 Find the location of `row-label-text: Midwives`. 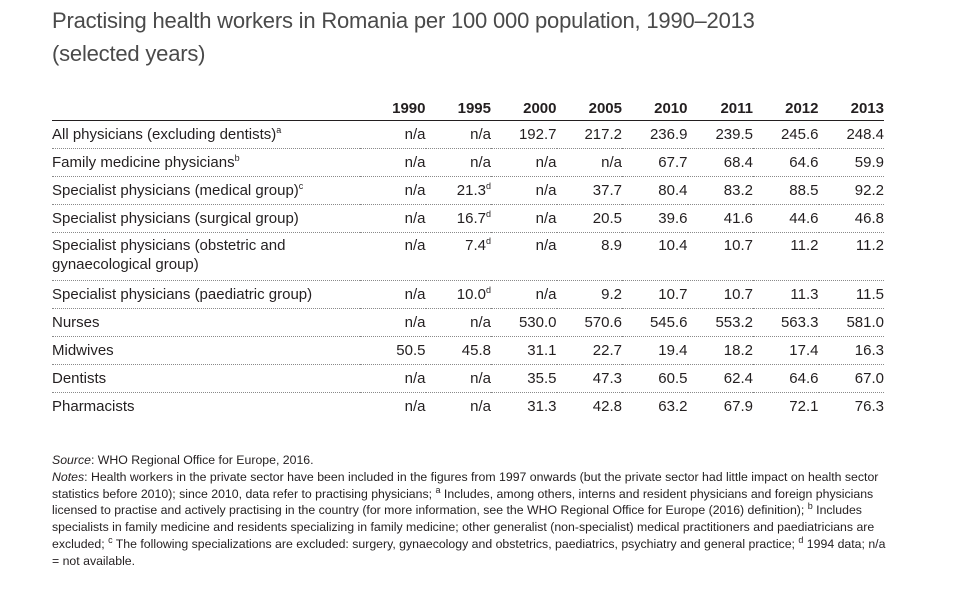

row-label-text: Midwives is located at coordinates (83, 350).